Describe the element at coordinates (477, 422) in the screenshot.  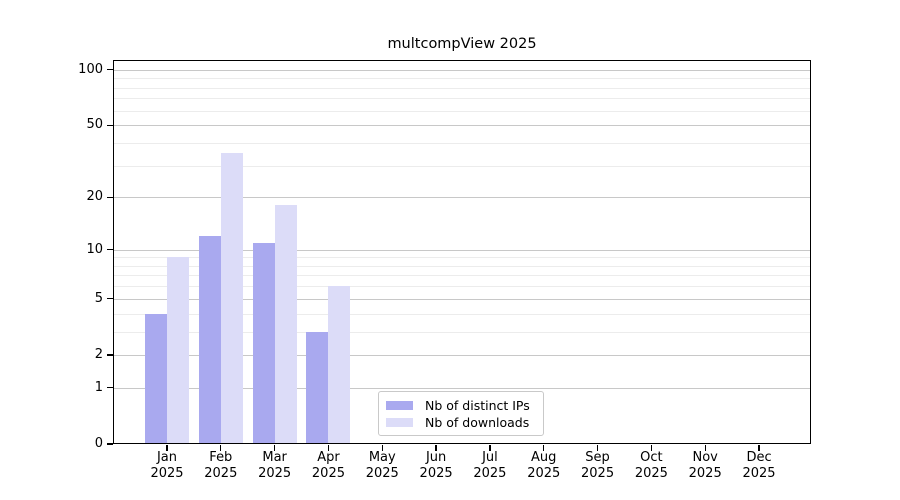
I see `legend-label-downloads: Nb of downloads` at that location.